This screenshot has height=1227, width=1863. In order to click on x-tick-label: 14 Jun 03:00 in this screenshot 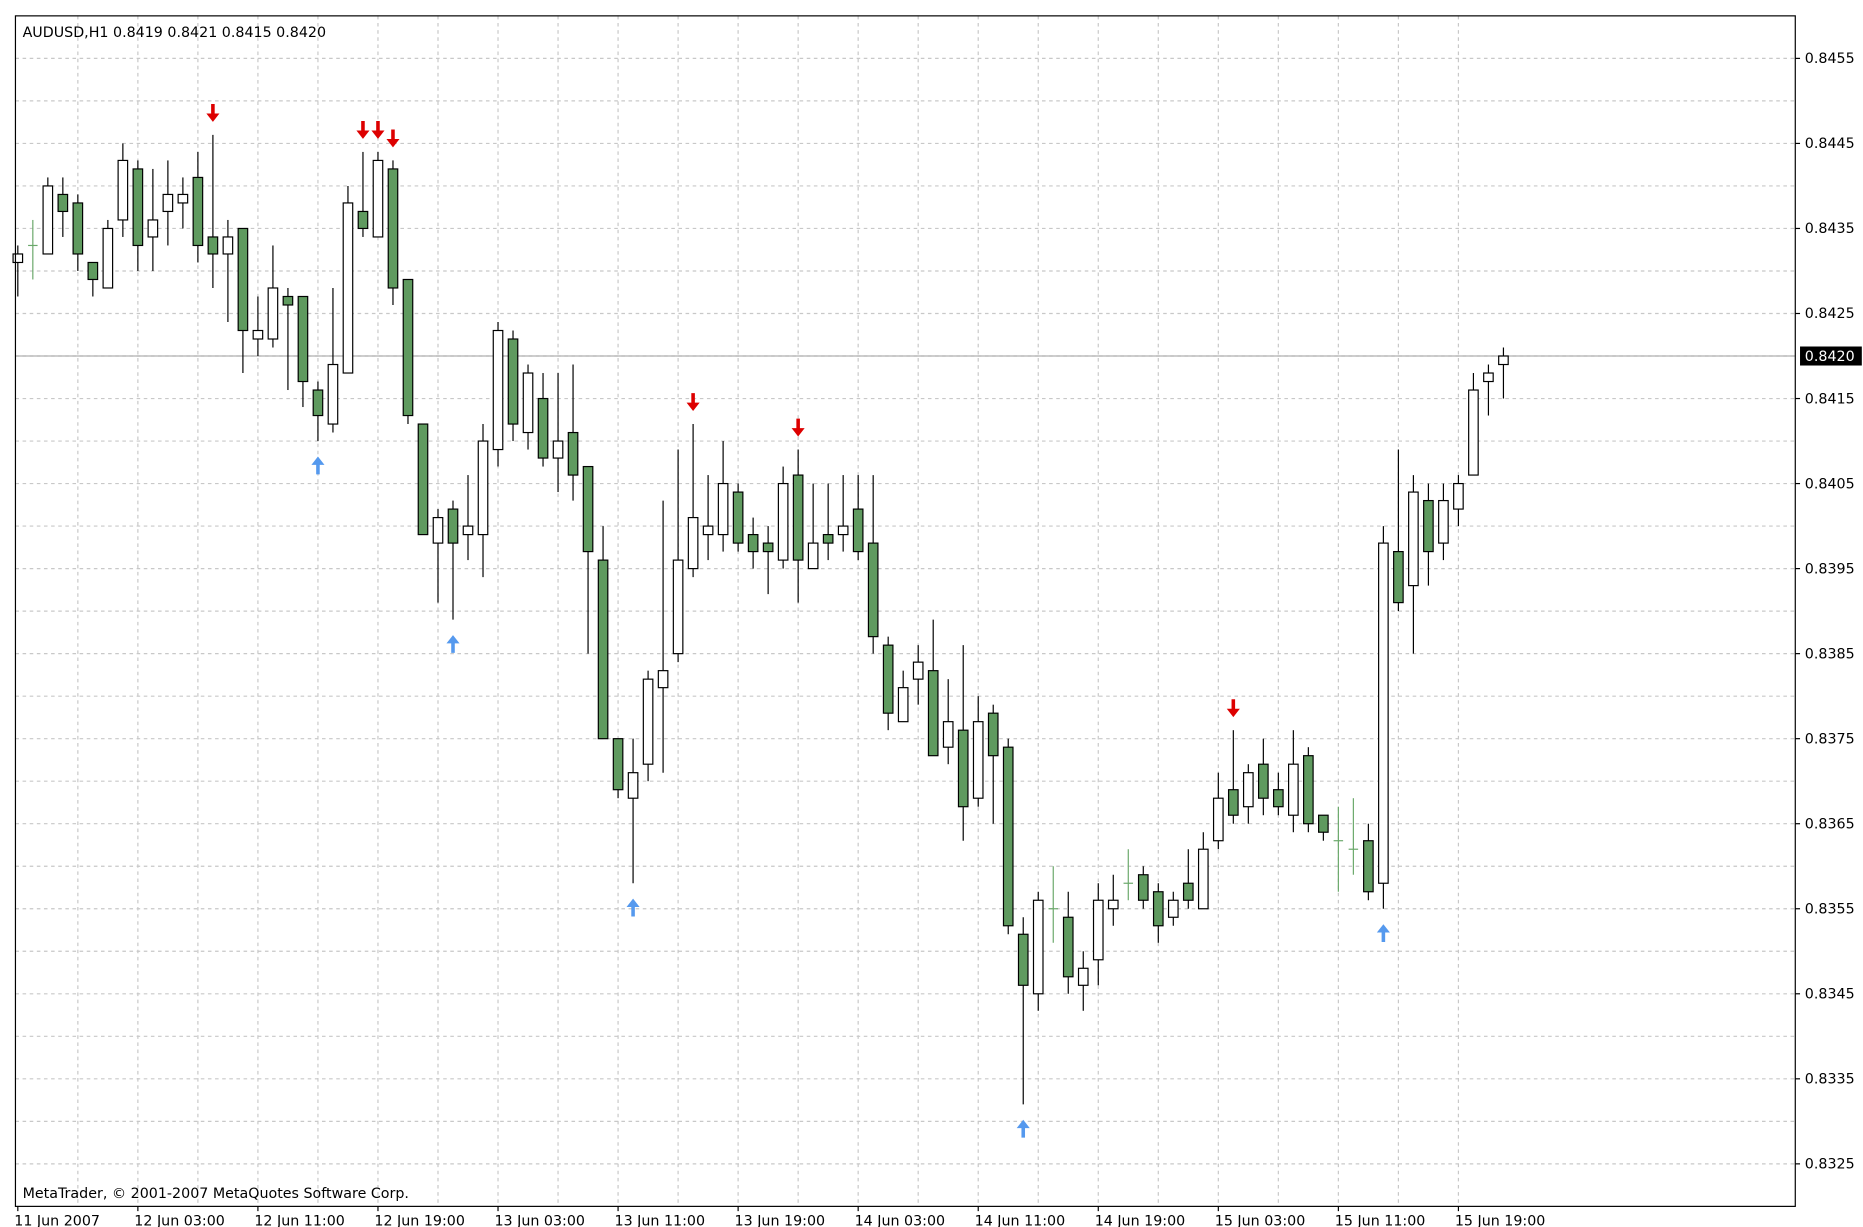, I will do `click(900, 1220)`.